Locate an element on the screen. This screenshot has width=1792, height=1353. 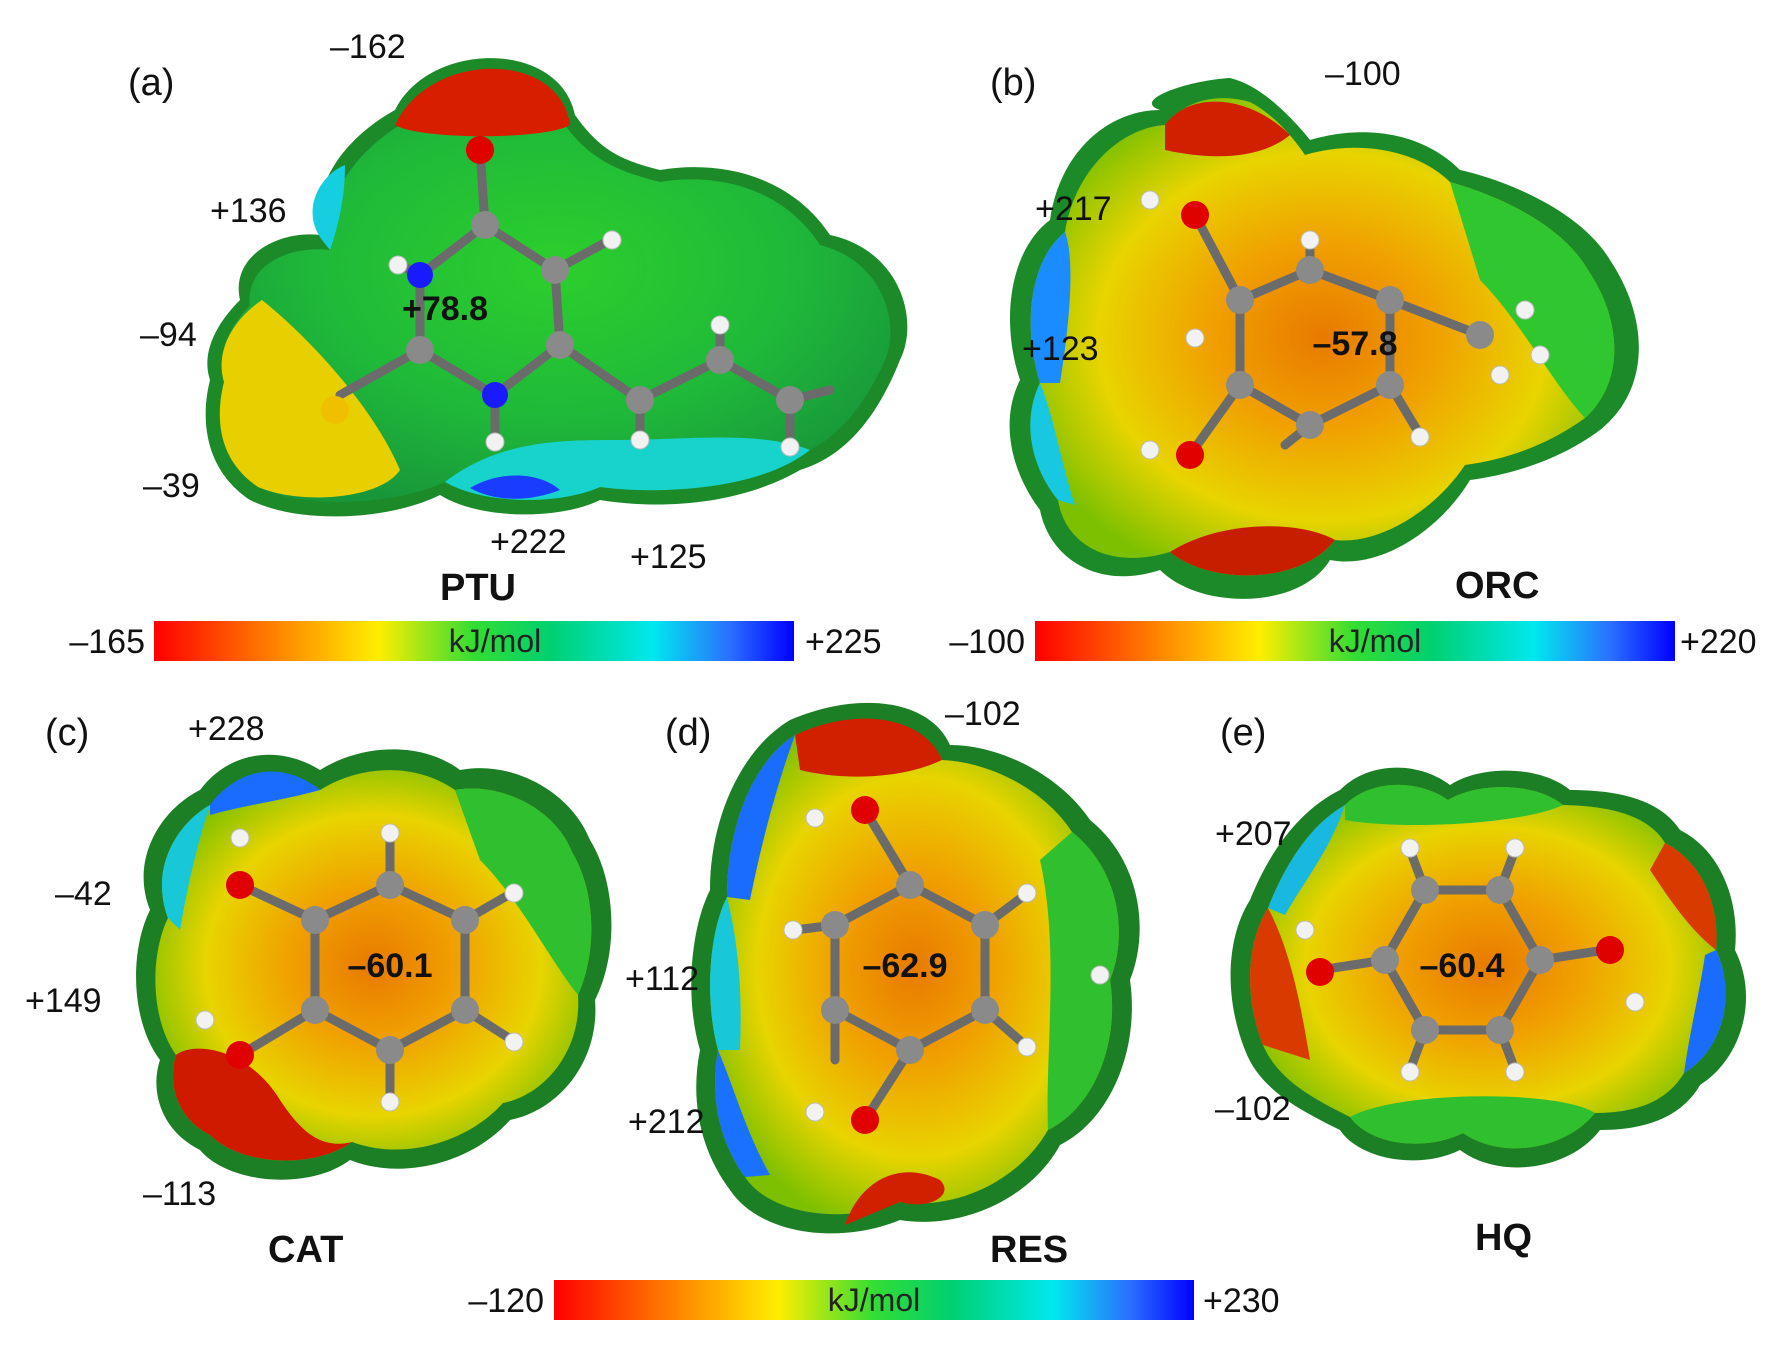
cat-cyan-edge is located at coordinates (186, 867).